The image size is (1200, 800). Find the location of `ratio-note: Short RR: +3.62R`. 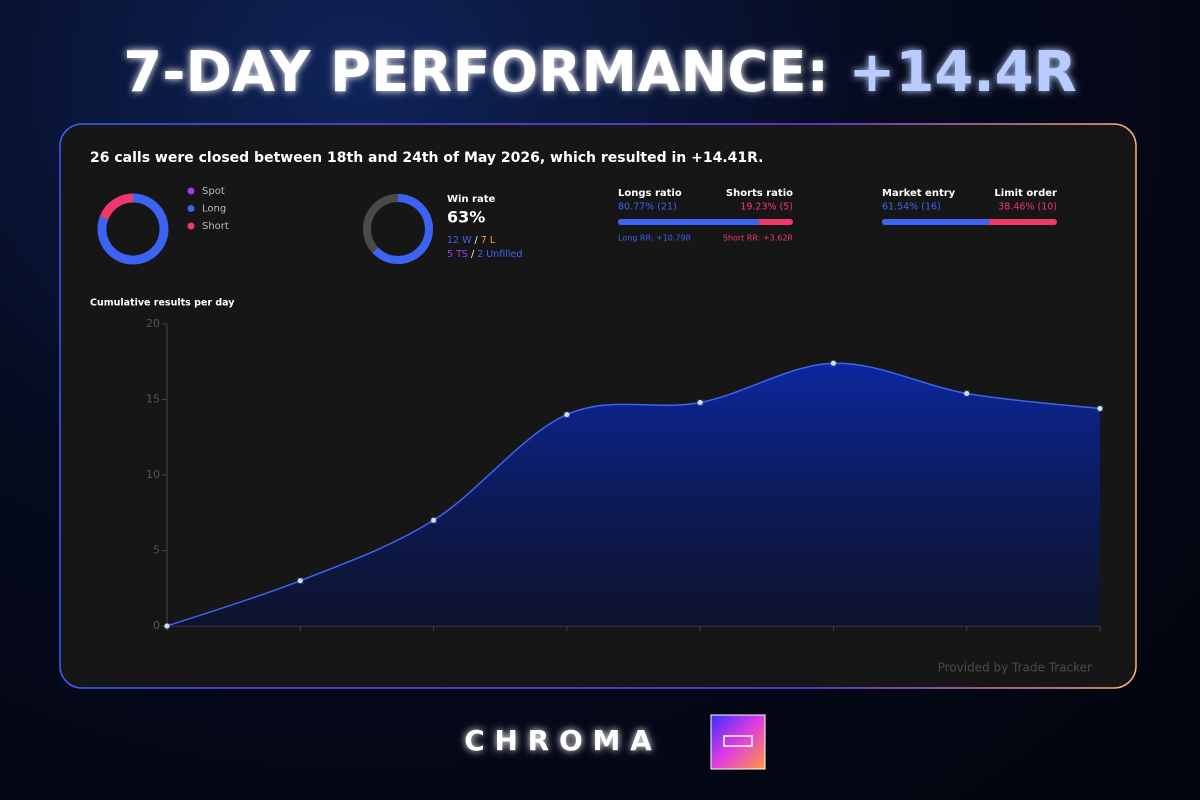

ratio-note: Short RR: +3.62R is located at coordinates (758, 238).